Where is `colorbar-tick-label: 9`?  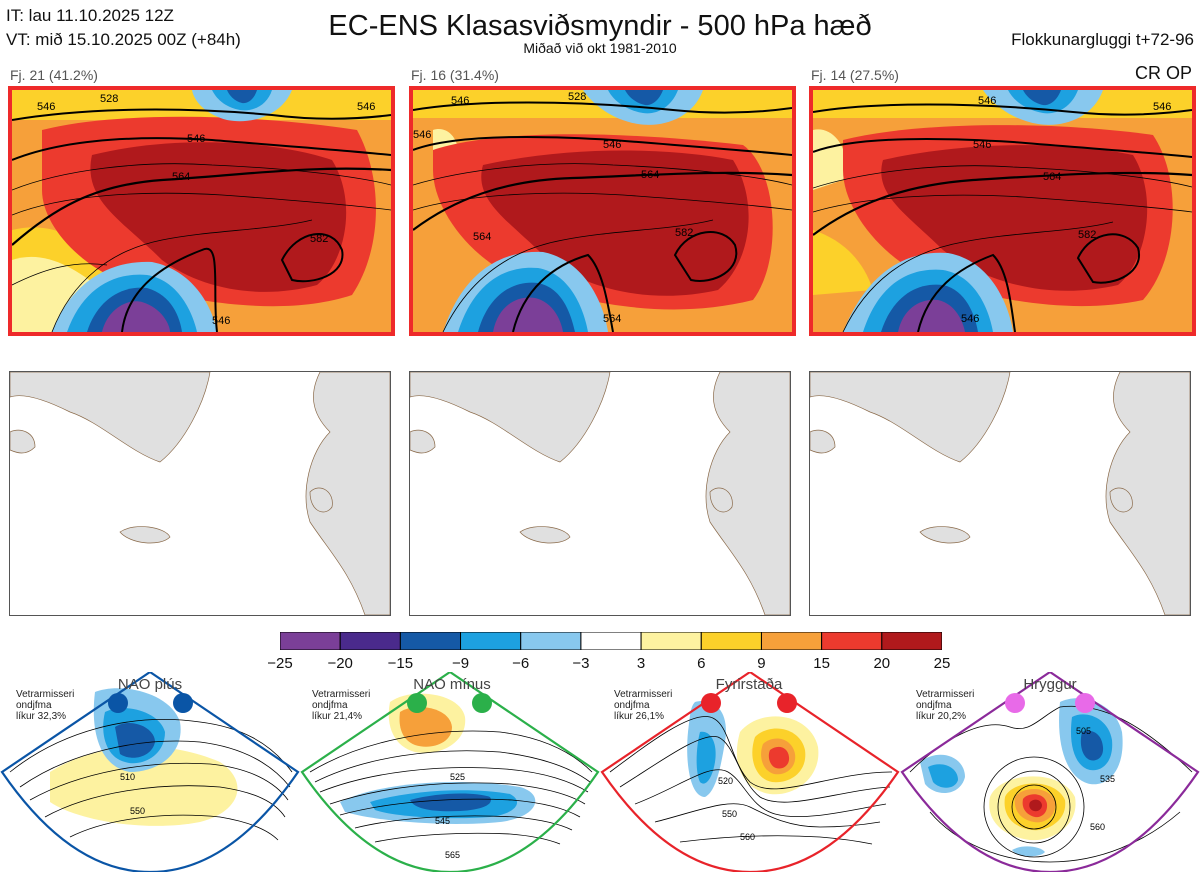 colorbar-tick-label: 9 is located at coordinates (761, 663).